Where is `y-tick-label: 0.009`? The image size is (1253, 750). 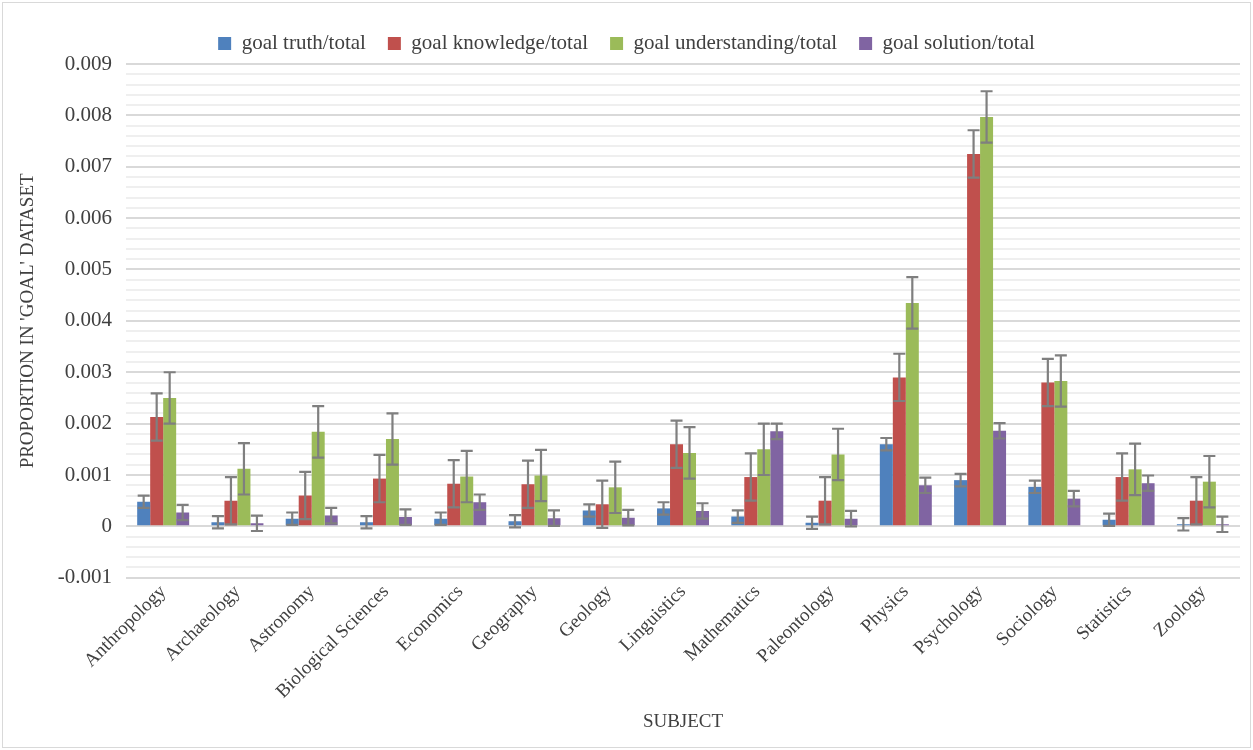 y-tick-label: 0.009 is located at coordinates (88, 62).